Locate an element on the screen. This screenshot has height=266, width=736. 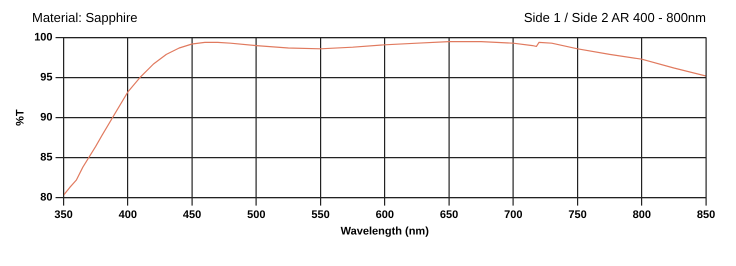
x-tick-label: 400 is located at coordinates (127, 215).